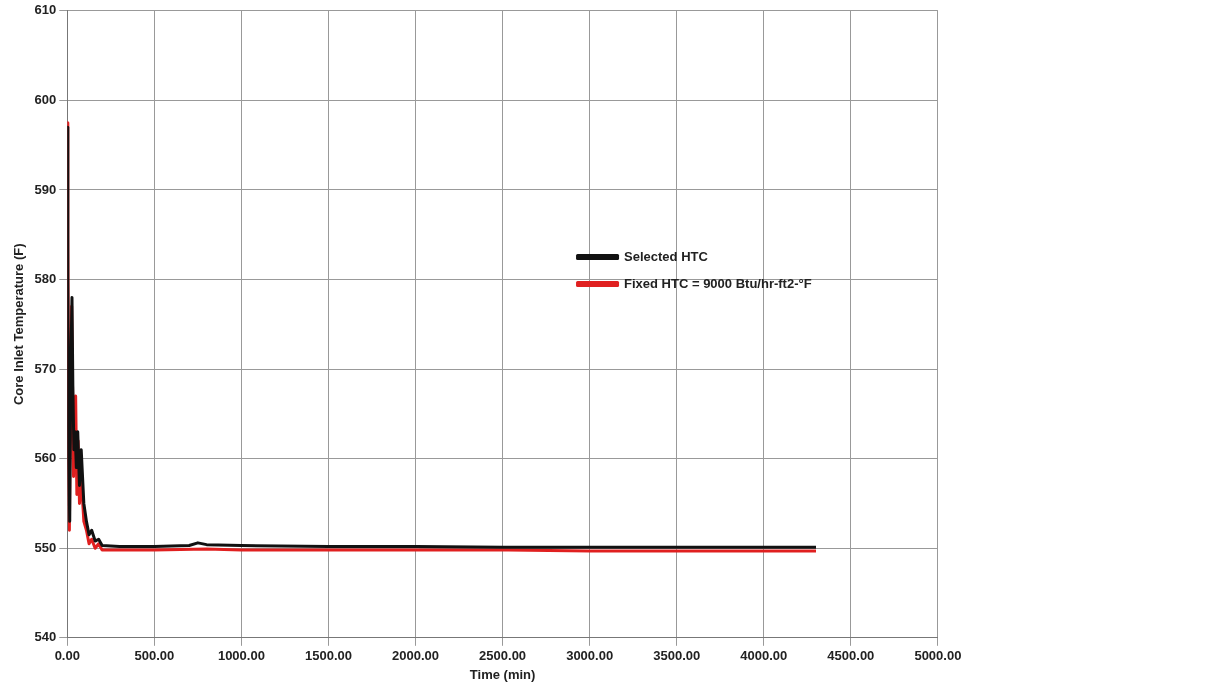 This screenshot has width=1210, height=687. I want to click on y-tick-label: 560, so click(45, 458).